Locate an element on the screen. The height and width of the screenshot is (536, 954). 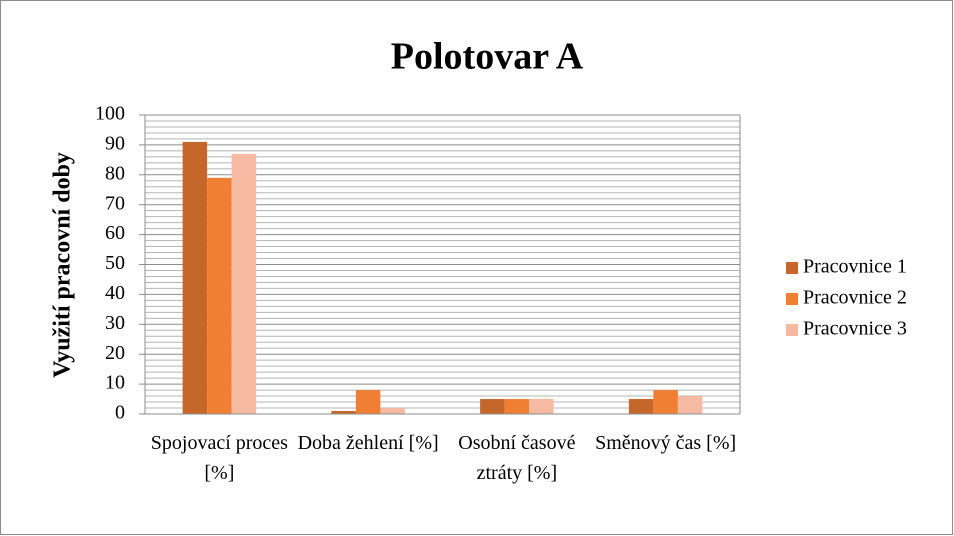
x-tick-label: Osobní časové ztráty [%] is located at coordinates (517, 458).